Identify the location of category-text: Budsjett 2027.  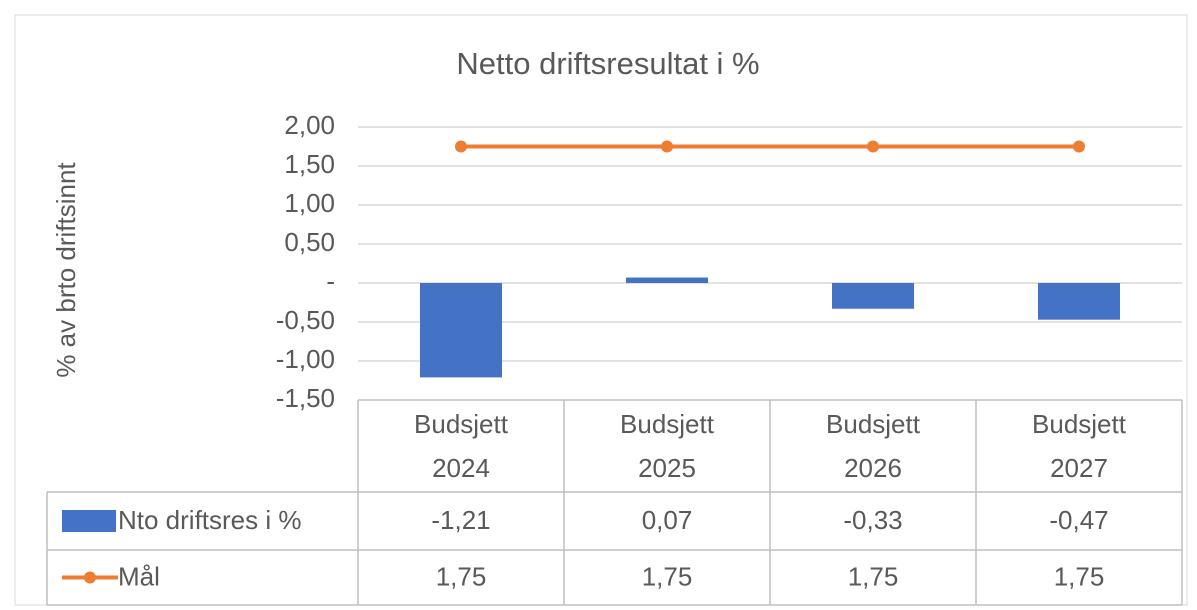
(1079, 446).